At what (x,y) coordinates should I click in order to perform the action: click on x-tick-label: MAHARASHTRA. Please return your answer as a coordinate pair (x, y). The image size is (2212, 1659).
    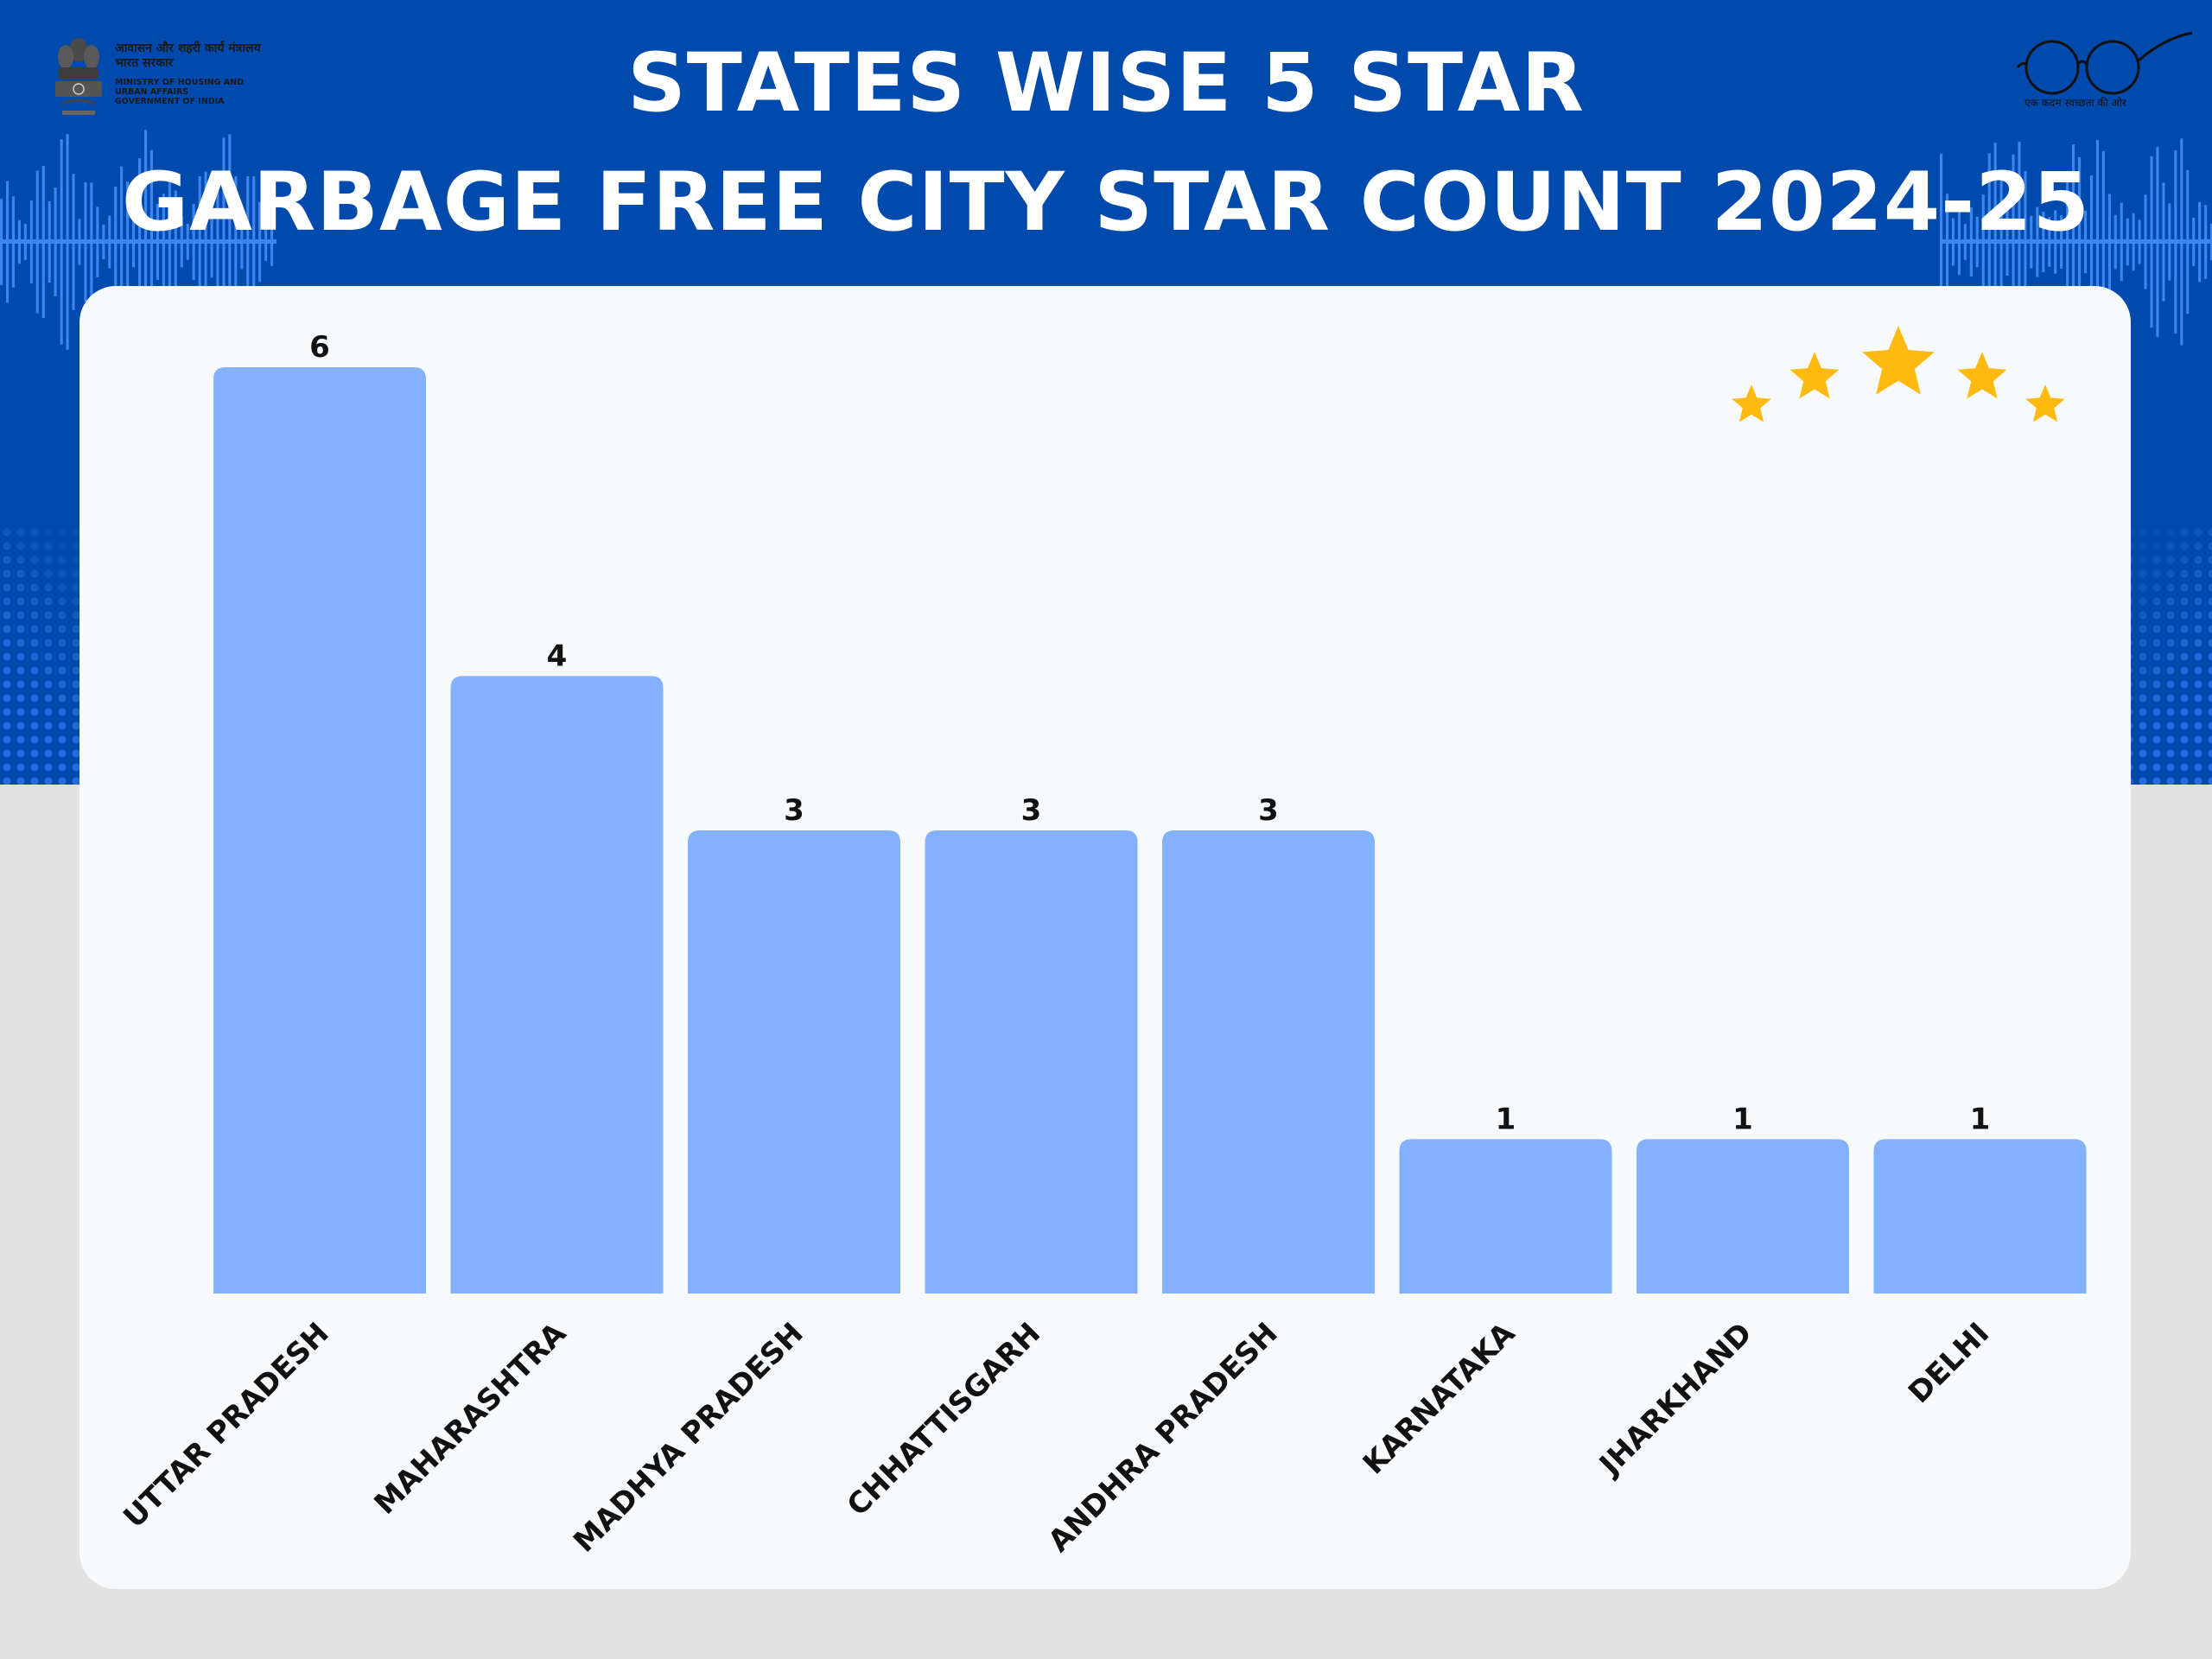
    Looking at the image, I should click on (471, 1419).